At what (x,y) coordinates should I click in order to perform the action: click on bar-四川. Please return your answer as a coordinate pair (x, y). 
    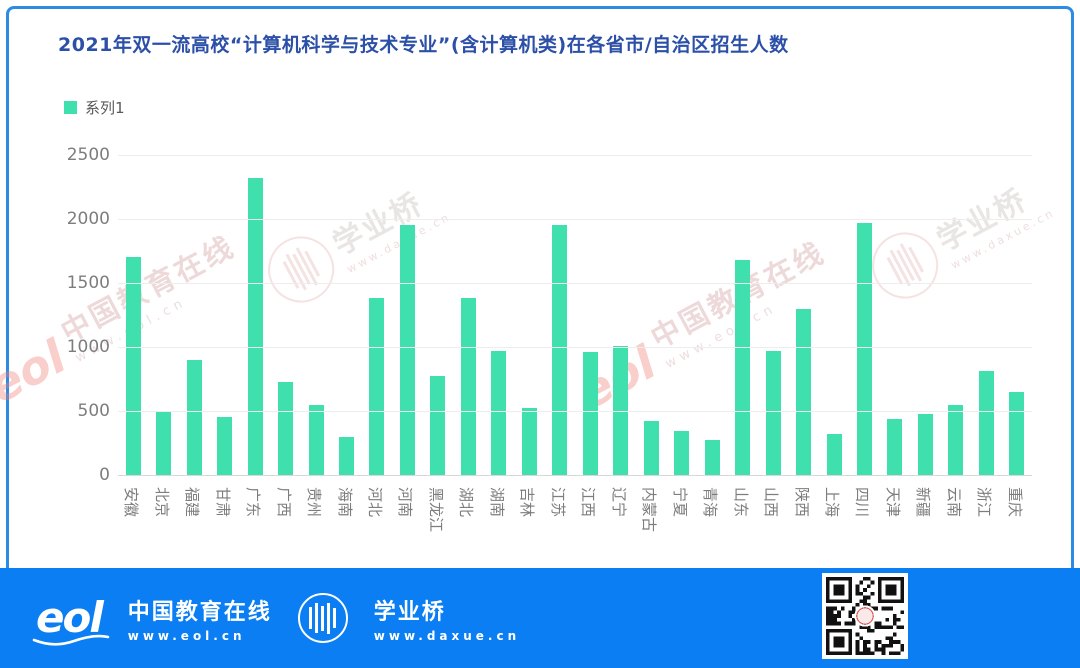
    Looking at the image, I should click on (864, 348).